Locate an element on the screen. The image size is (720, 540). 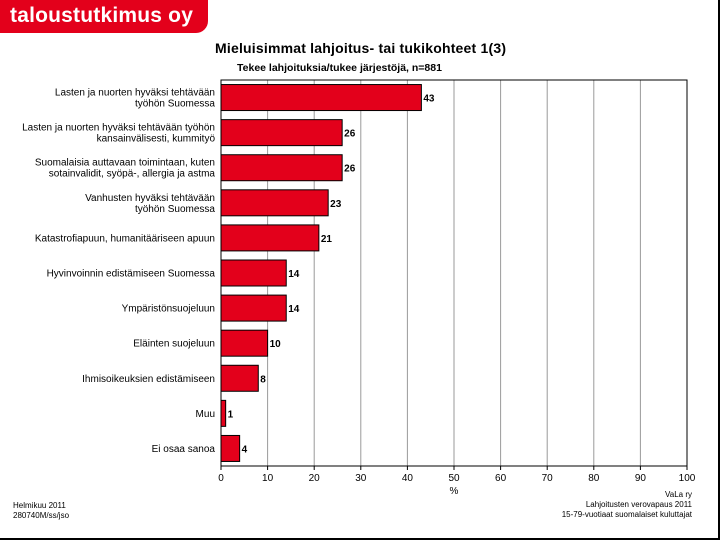
tick-label-4: 40 is located at coordinates (408, 478).